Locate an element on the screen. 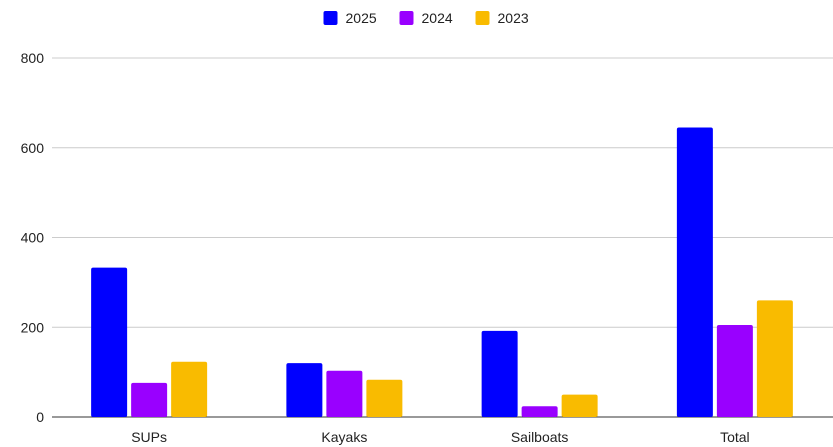 The height and width of the screenshot is (447, 833). y-tick-label: 600 is located at coordinates (33, 148).